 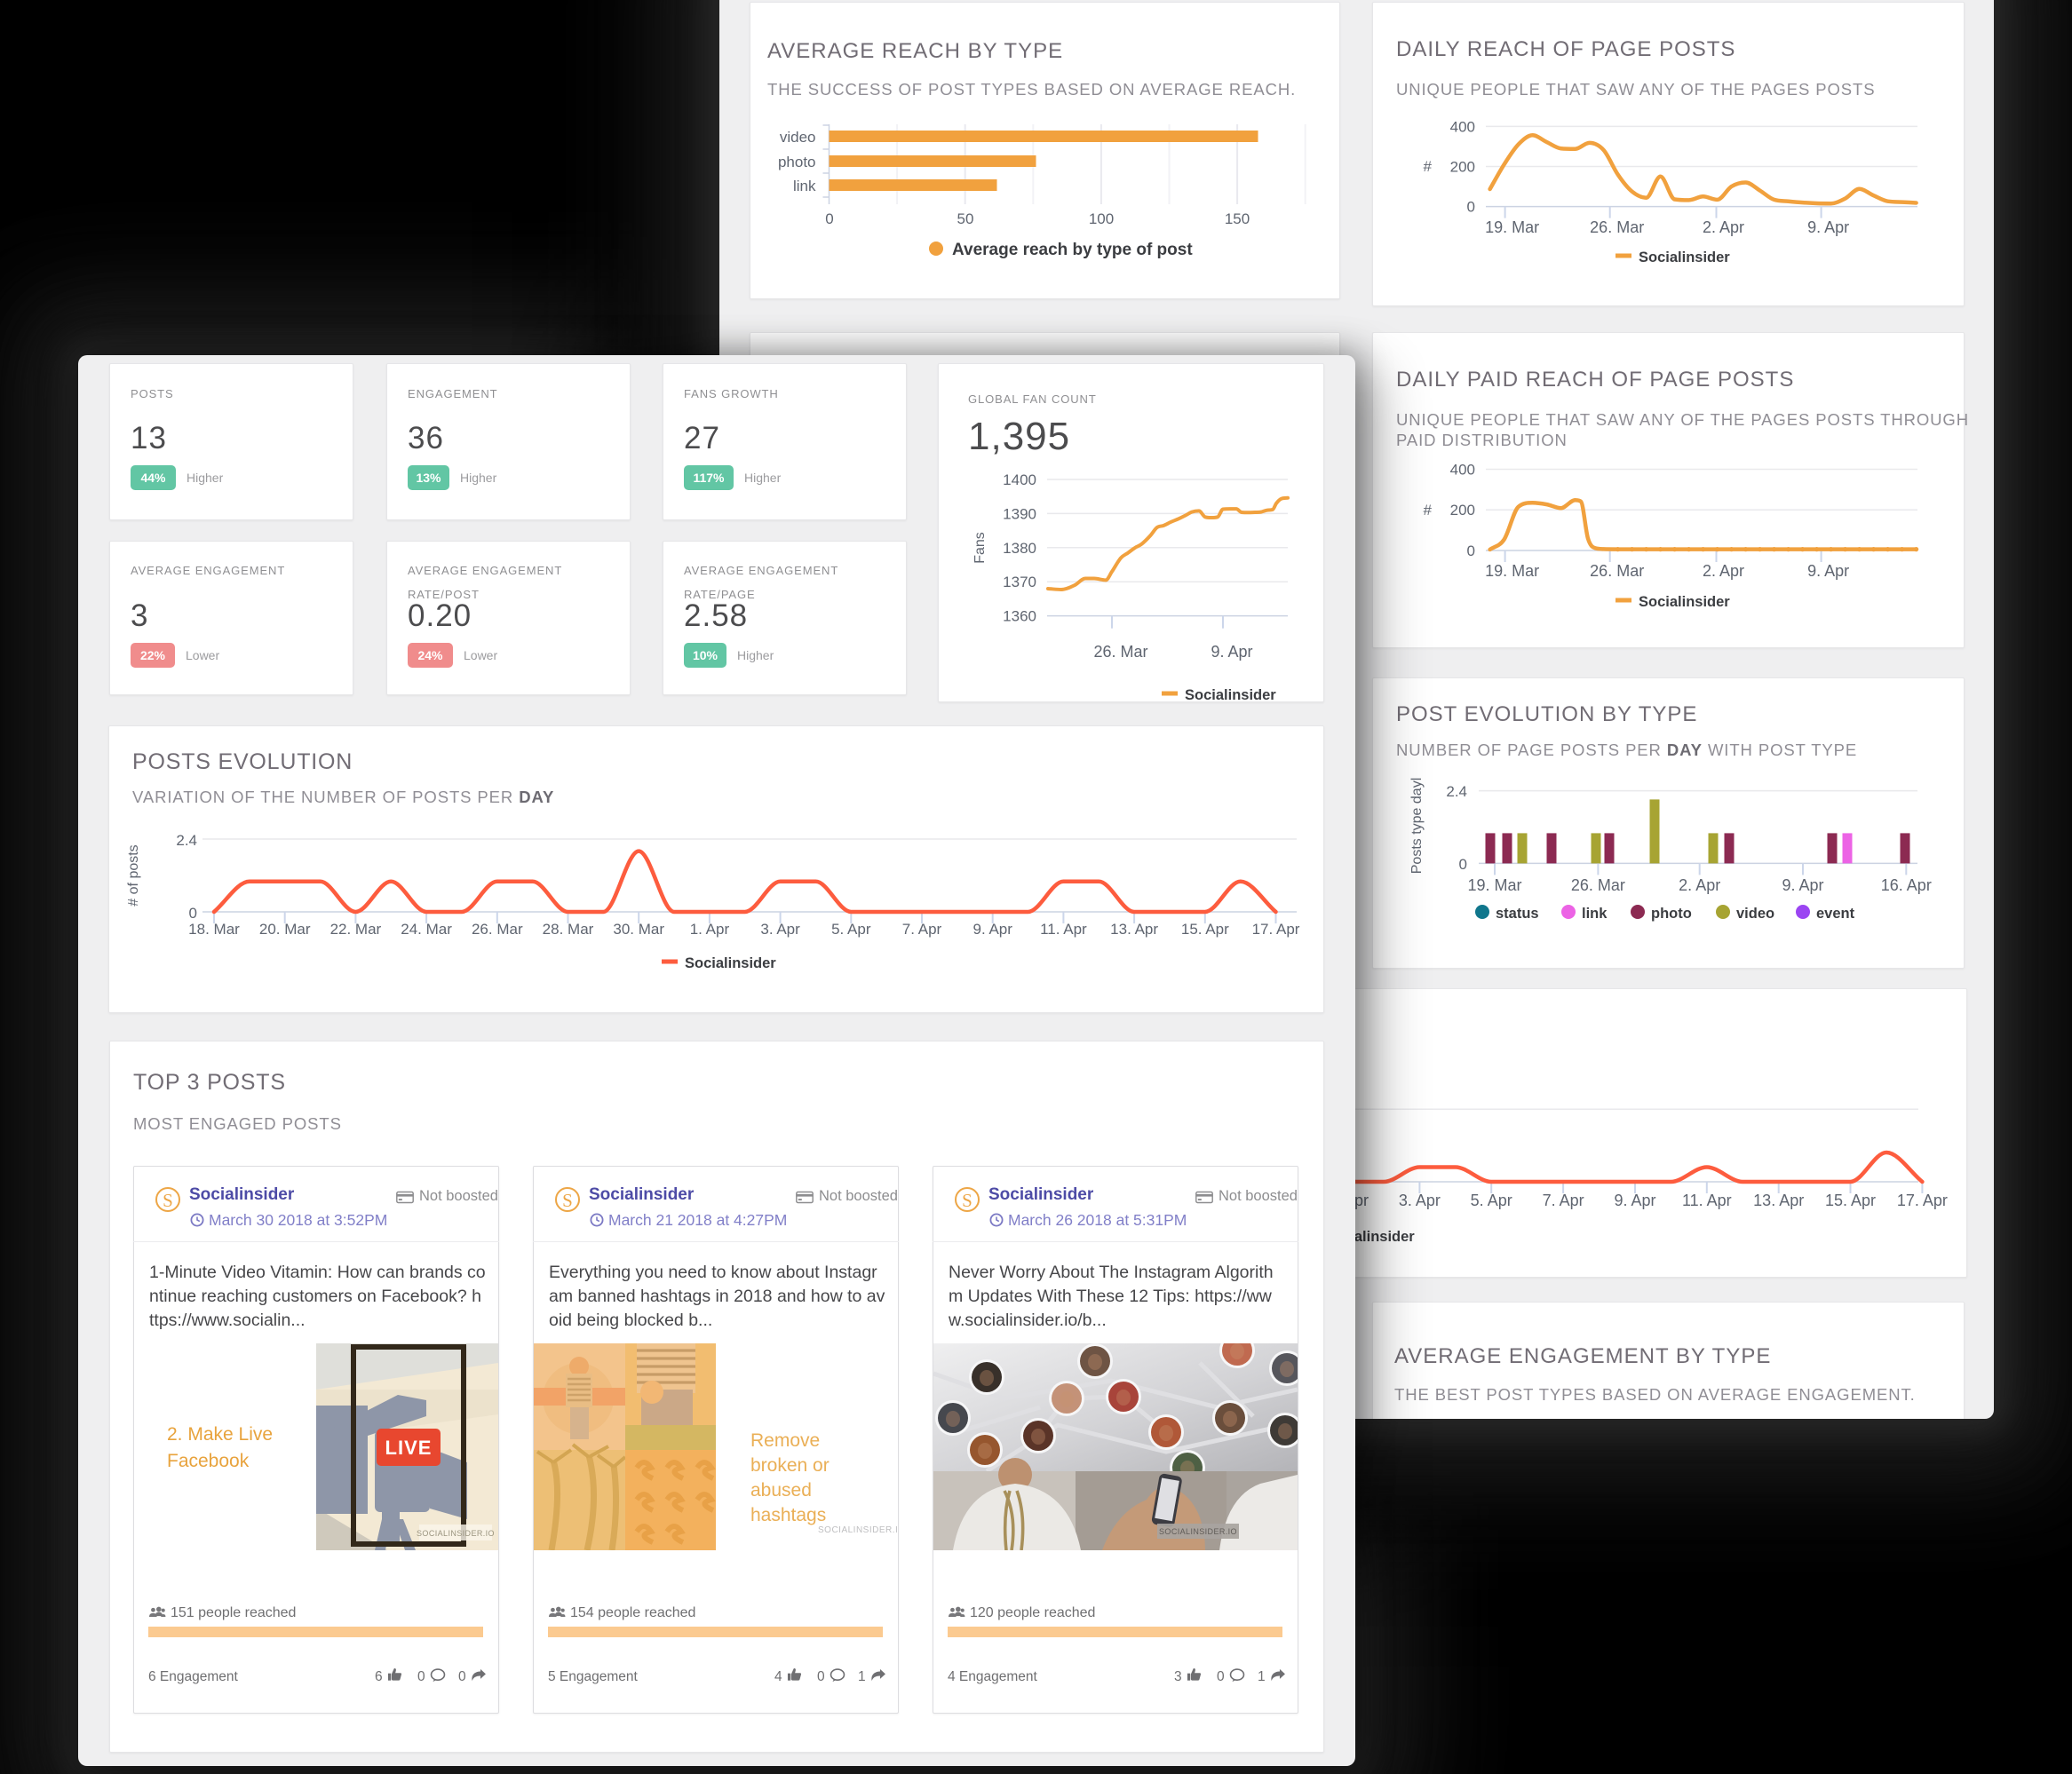 I want to click on svg-text: 16. Apr, so click(x=1907, y=885).